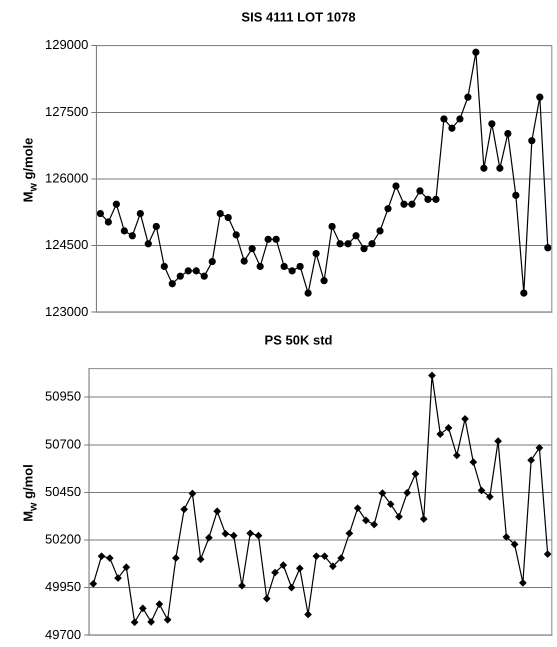 The image size is (557, 647). What do you see at coordinates (63, 634) in the screenshot?
I see `y-tick-label: 49700` at bounding box center [63, 634].